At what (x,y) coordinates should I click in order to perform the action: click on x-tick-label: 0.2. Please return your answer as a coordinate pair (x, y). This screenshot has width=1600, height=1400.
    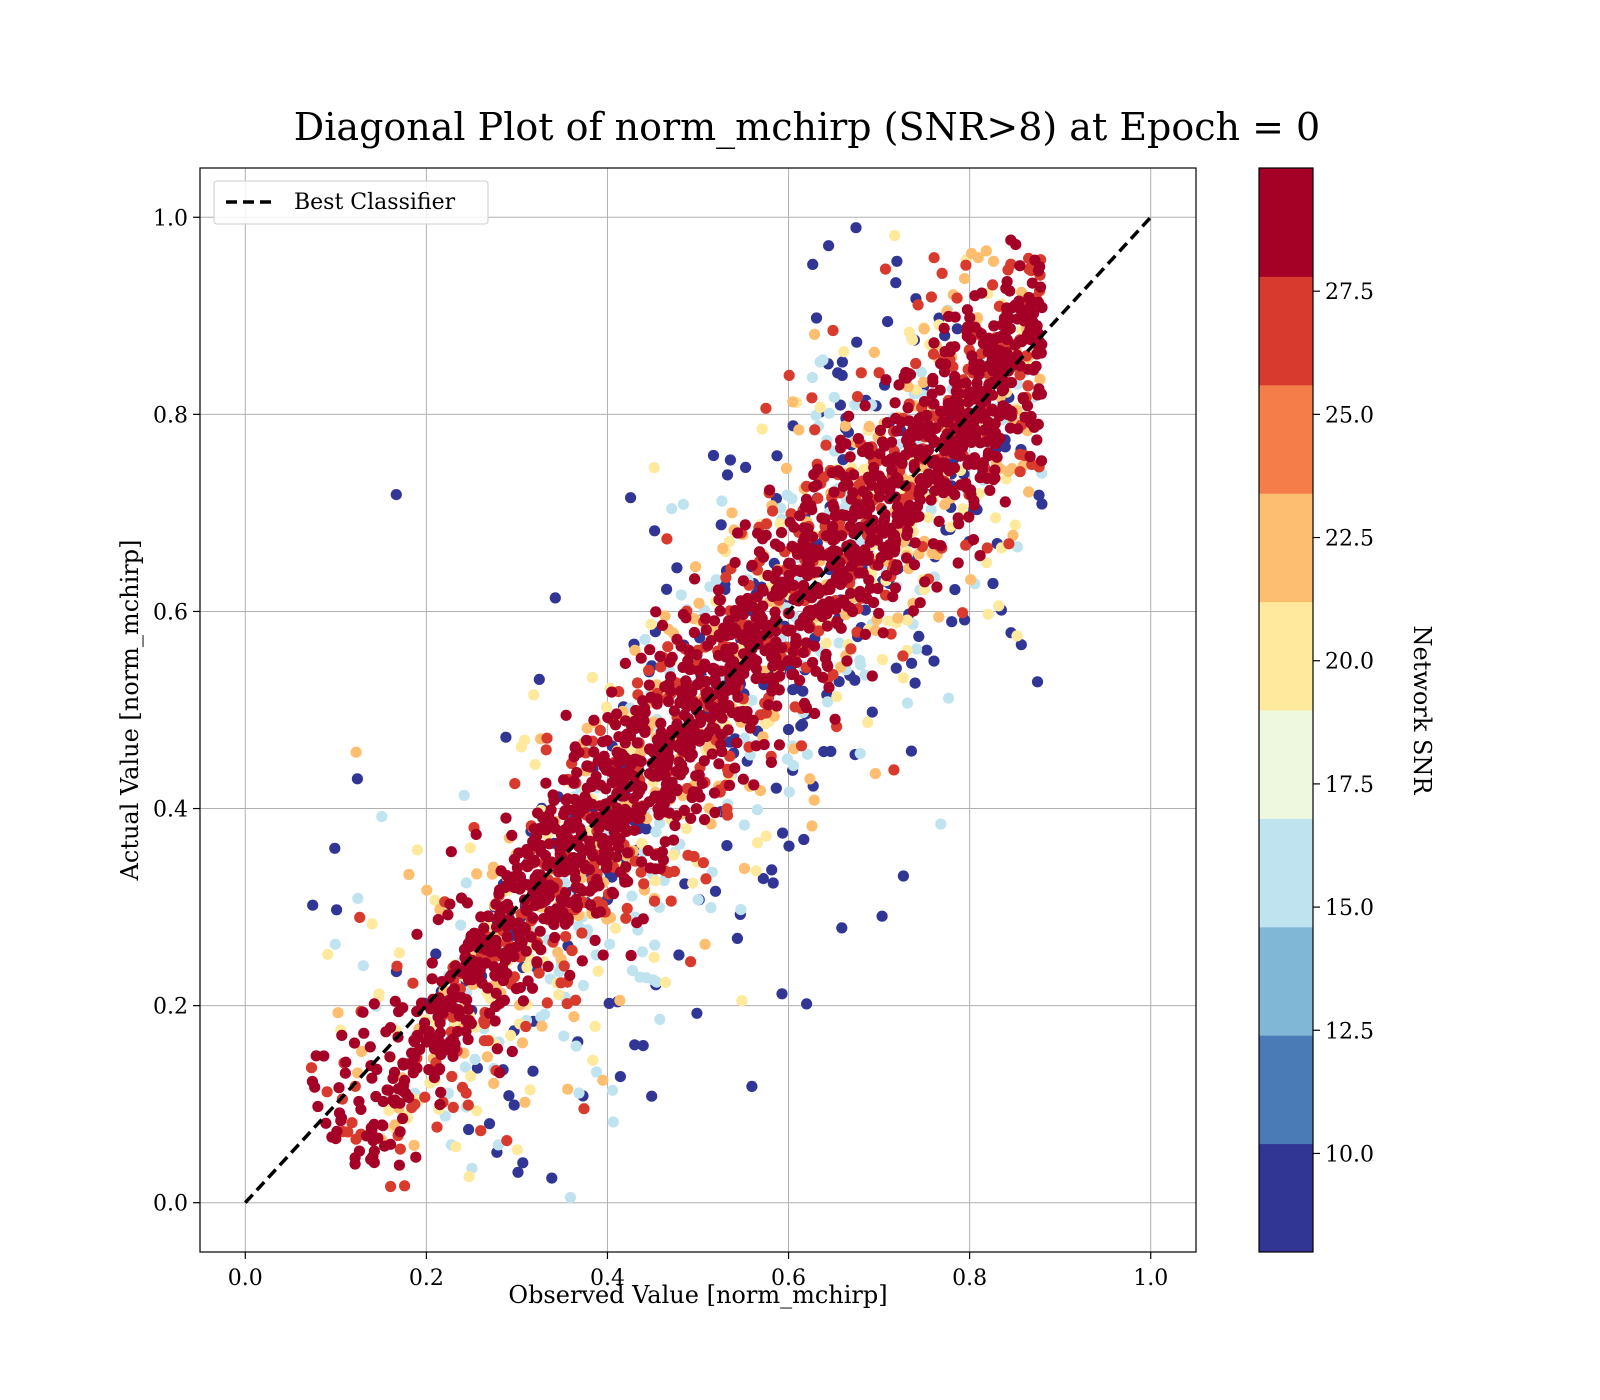
    Looking at the image, I should click on (426, 1278).